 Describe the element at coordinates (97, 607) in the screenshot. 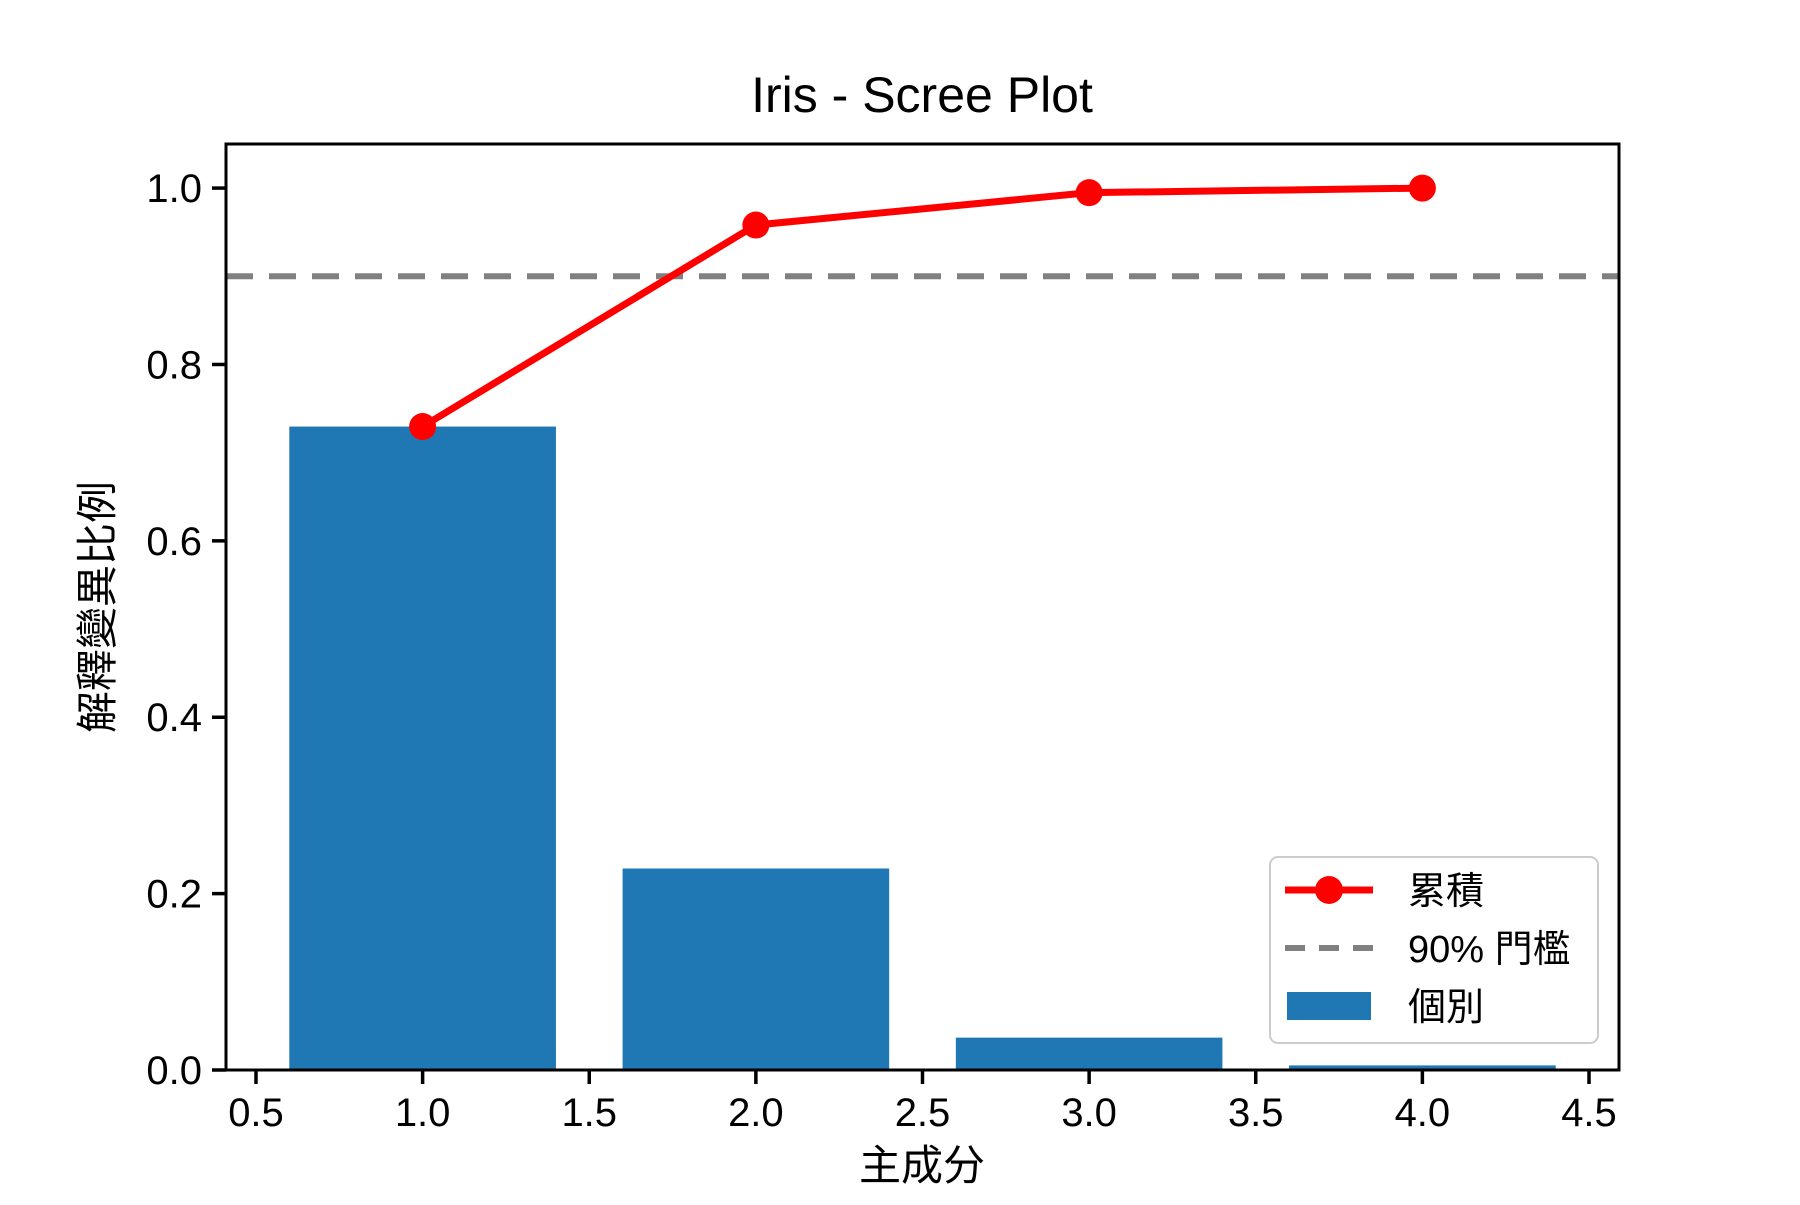

I see `y-axis-label: 解釋變異比例` at that location.